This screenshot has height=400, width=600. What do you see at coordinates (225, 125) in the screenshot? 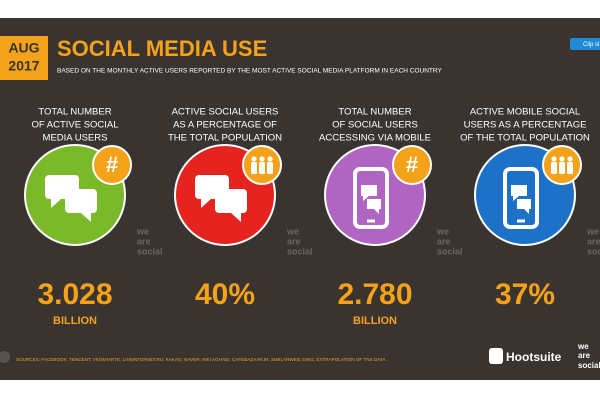
I see `stat-label: AS A PERCENTAGE OF` at bounding box center [225, 125].